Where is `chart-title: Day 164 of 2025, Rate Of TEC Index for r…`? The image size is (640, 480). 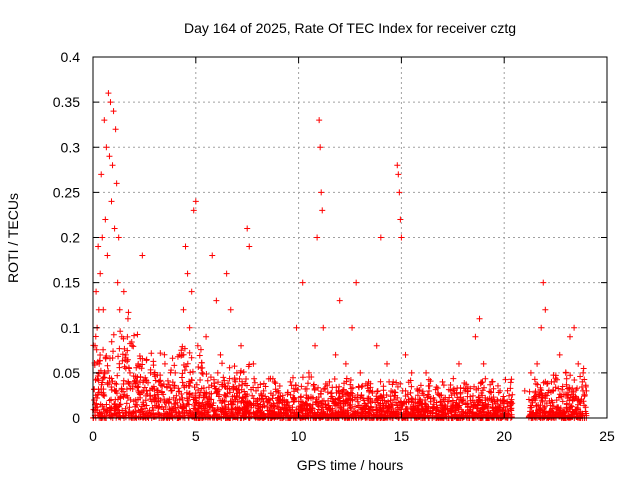
chart-title: Day 164 of 2025, Rate Of TEC Index for r… is located at coordinates (350, 28).